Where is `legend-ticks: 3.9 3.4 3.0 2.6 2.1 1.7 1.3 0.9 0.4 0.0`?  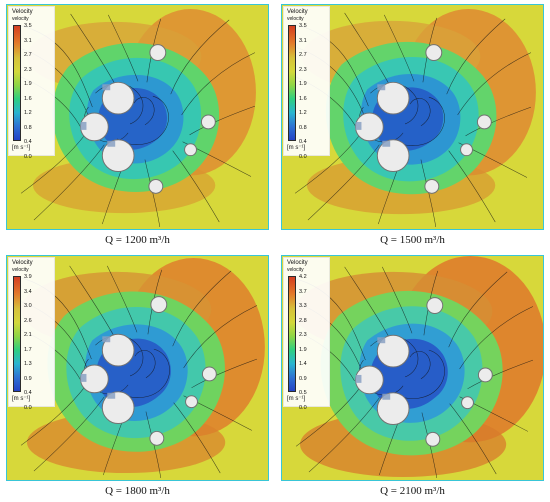 legend-ticks: 3.9 3.4 3.0 2.6 2.1 1.7 1.3 0.9 0.4 0.0 is located at coordinates (38, 342).